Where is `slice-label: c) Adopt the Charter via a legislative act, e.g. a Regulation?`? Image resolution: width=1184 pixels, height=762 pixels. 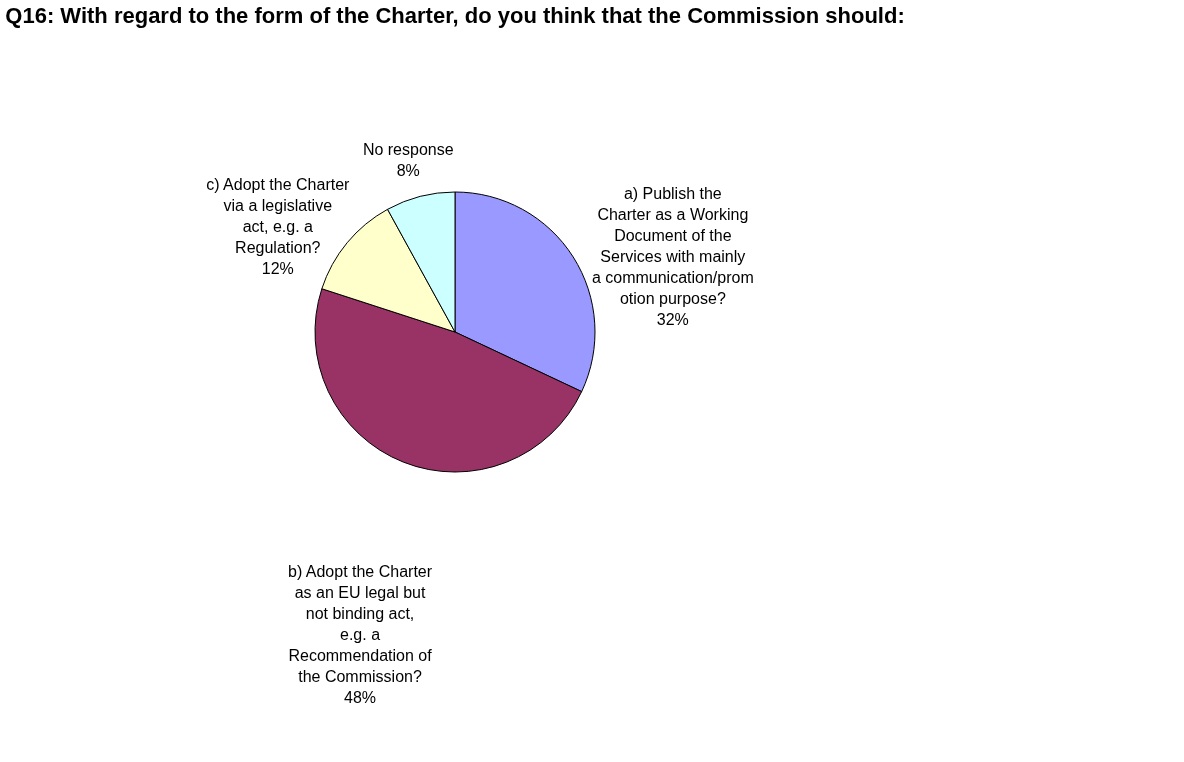
slice-label: c) Adopt the Charter via a legislative act, e.g. a Regulation? is located at coordinates (278, 216).